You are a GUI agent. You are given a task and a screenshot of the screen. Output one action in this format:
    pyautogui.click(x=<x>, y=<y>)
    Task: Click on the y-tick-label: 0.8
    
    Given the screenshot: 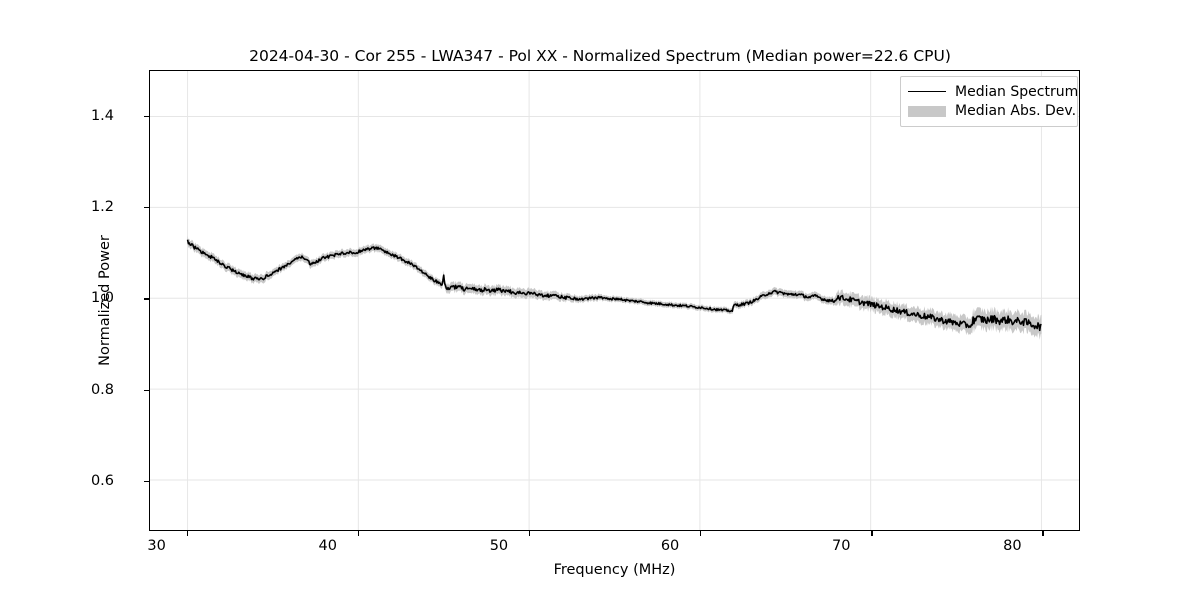 What is the action you would take?
    pyautogui.click(x=102, y=389)
    